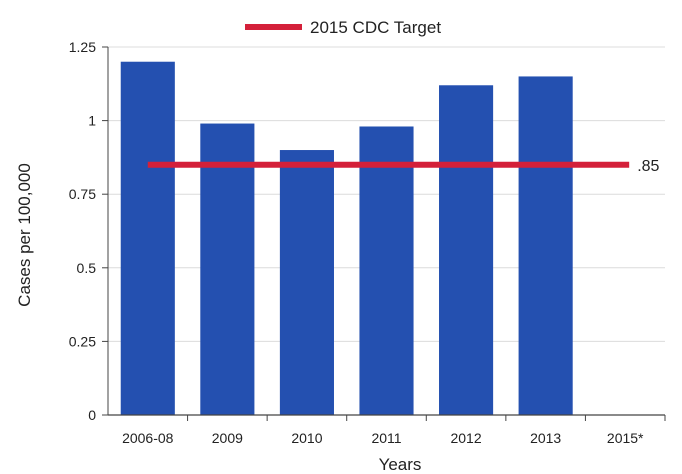 Image resolution: width=682 pixels, height=474 pixels. What do you see at coordinates (227, 438) in the screenshot?
I see `x-tick-label: 2009` at bounding box center [227, 438].